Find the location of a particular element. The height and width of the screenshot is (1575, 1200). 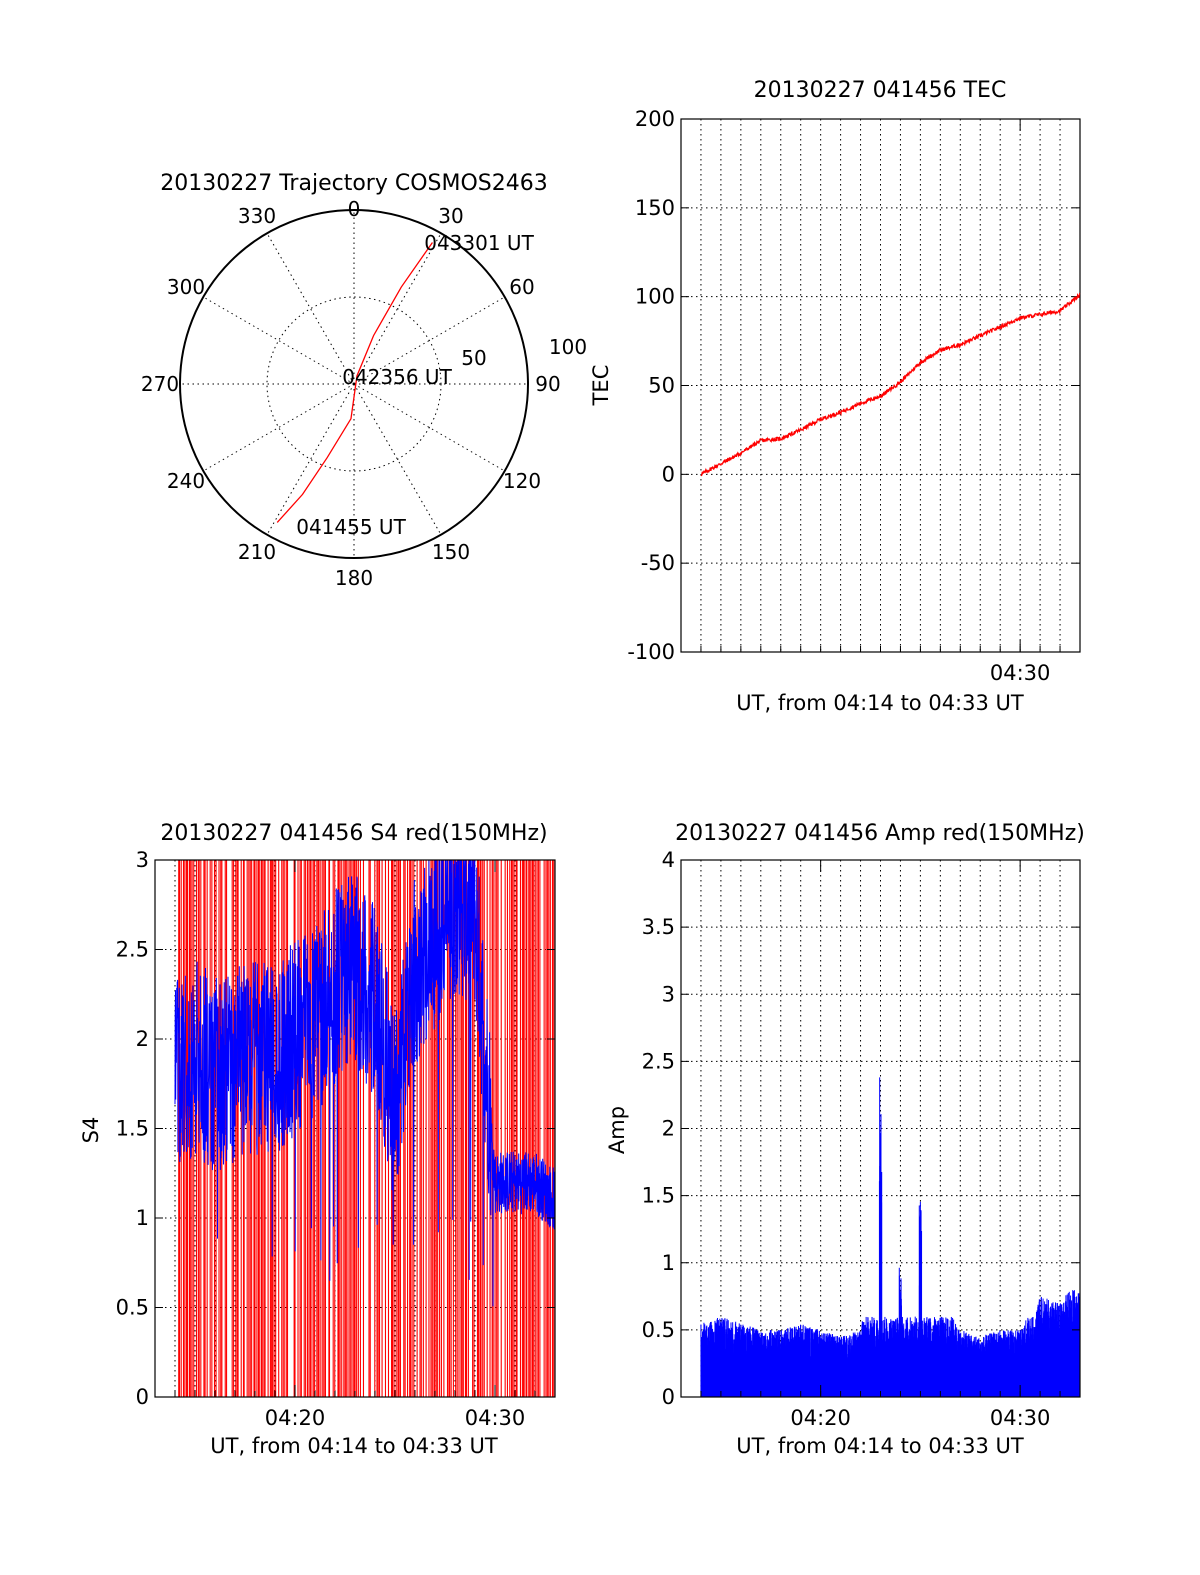

amp-series is located at coordinates (890, 1237).